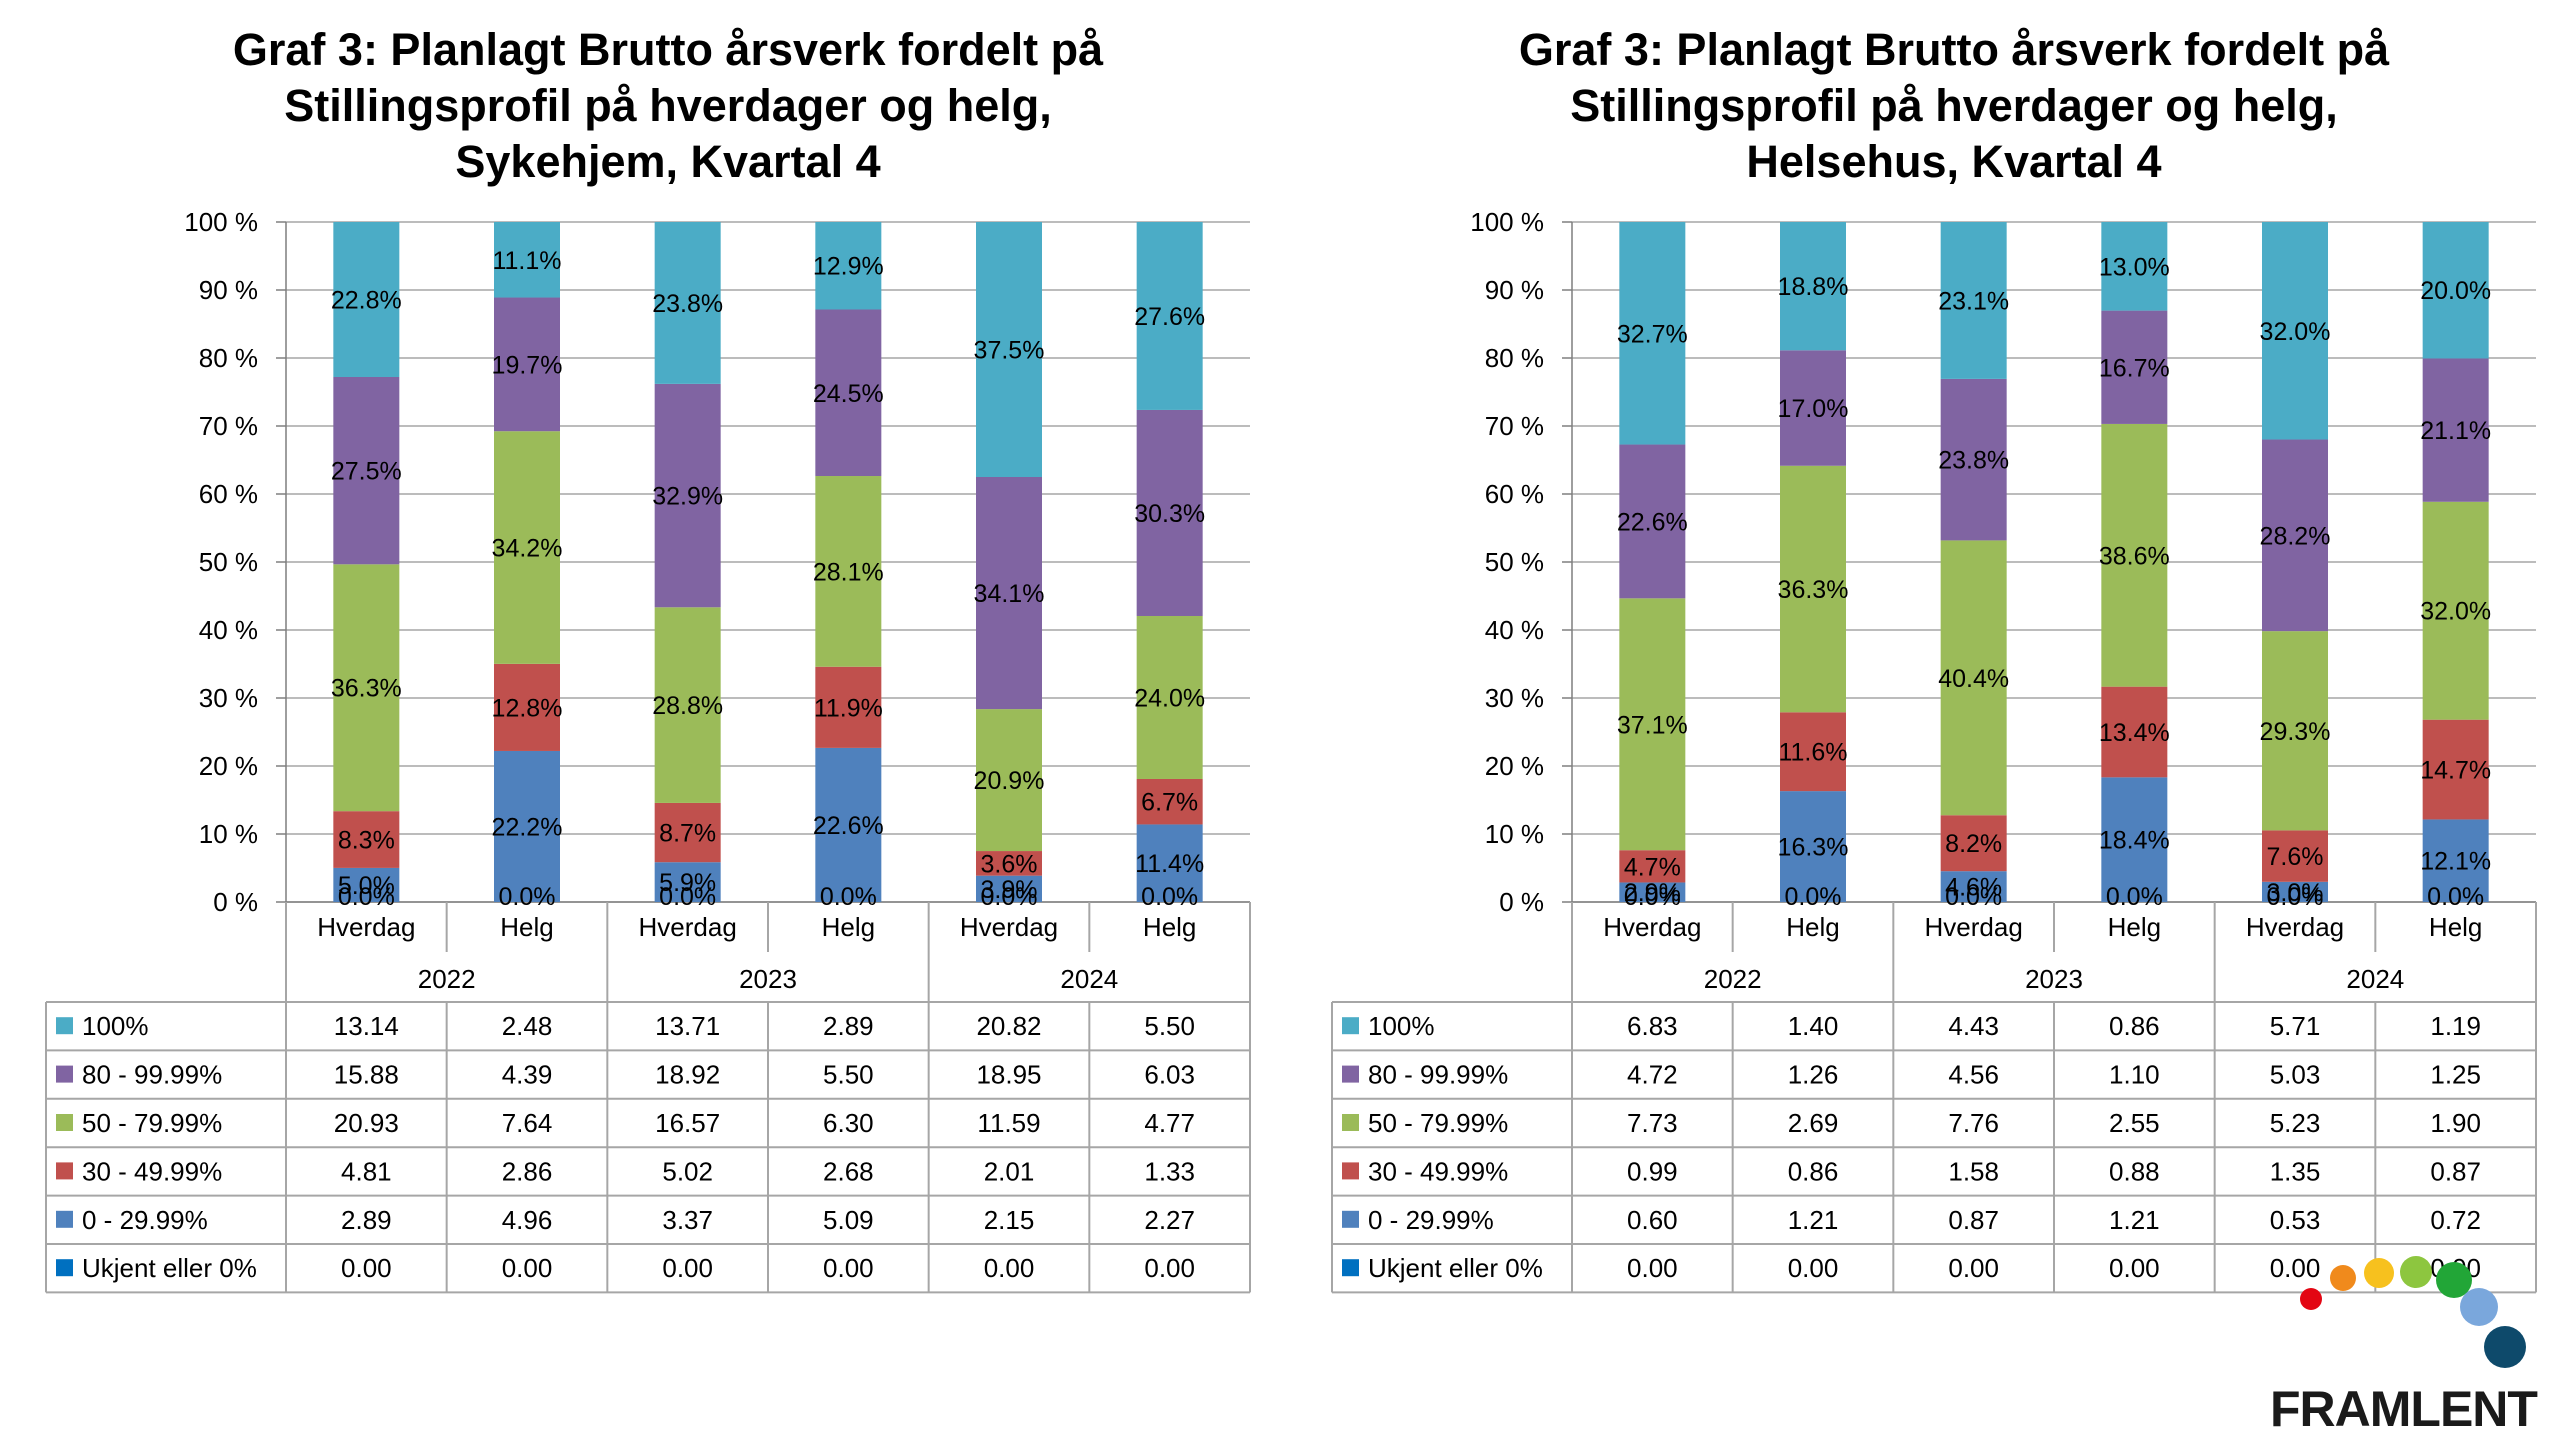 This screenshot has height=1440, width=2560. What do you see at coordinates (2410, 1340) in the screenshot?
I see `framlent-logo: FRAMLENT` at bounding box center [2410, 1340].